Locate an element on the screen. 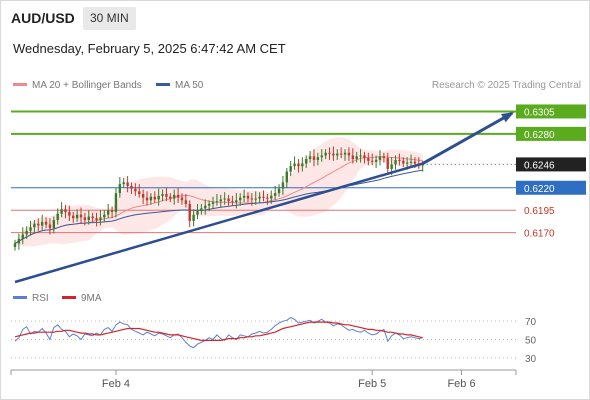  level-tag-0.6305 is located at coordinates (551, 111).